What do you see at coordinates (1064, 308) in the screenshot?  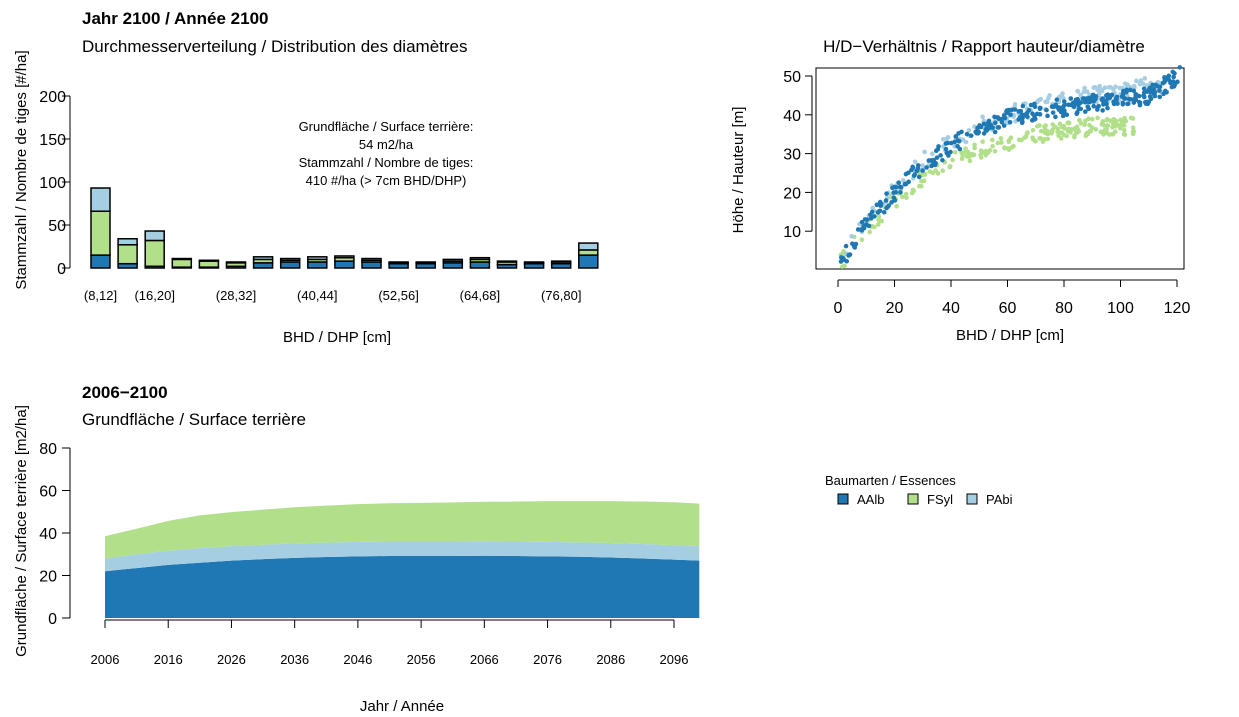 I see `hd-x-tick-label: 80` at bounding box center [1064, 308].